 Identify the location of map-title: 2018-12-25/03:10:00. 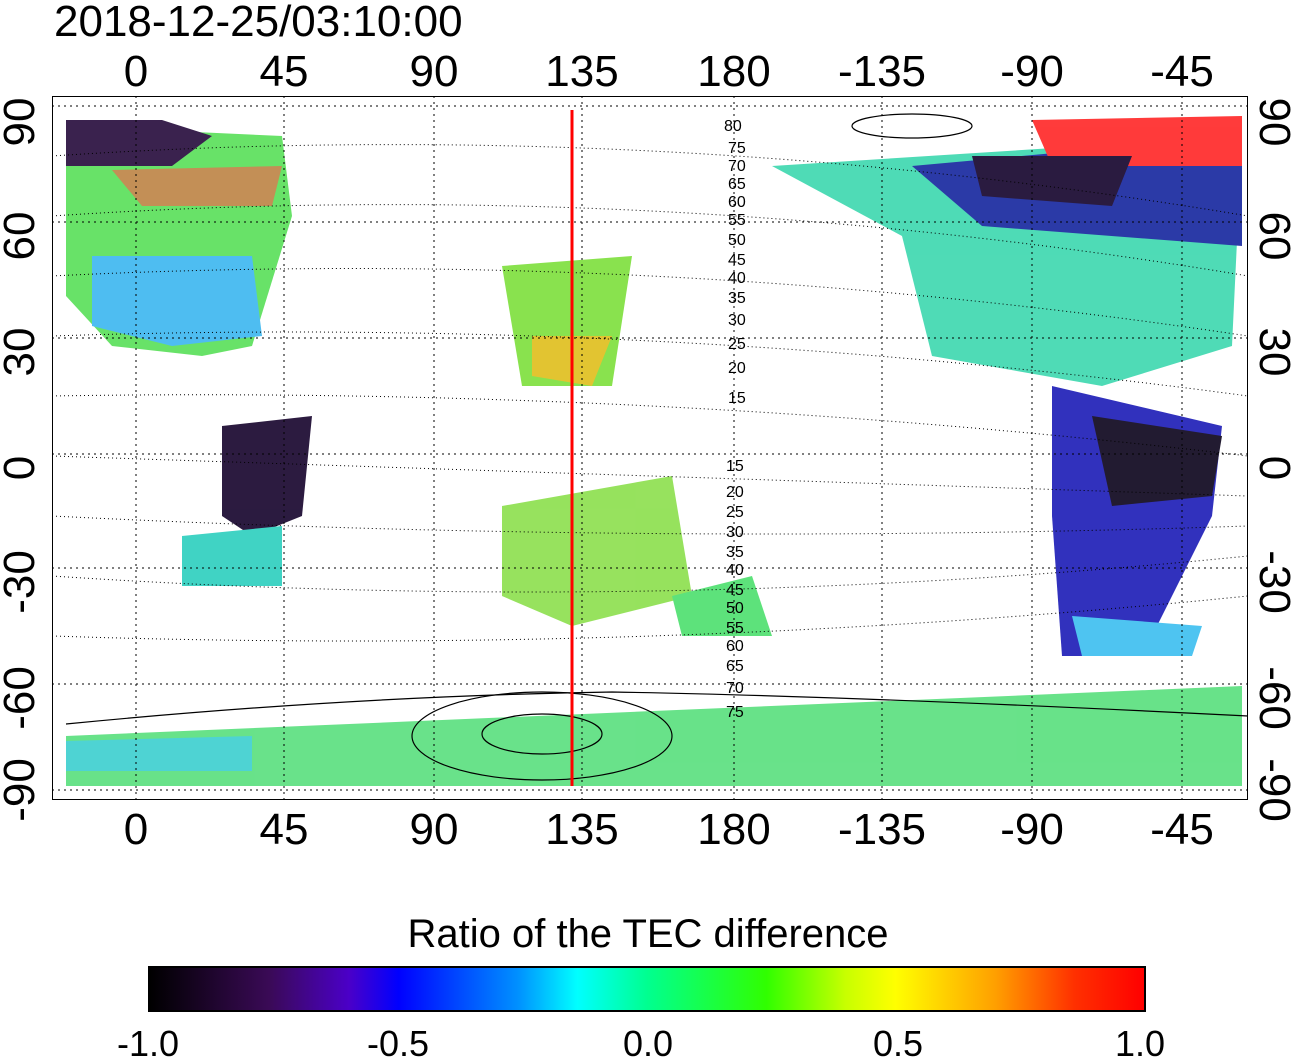
(258, 23).